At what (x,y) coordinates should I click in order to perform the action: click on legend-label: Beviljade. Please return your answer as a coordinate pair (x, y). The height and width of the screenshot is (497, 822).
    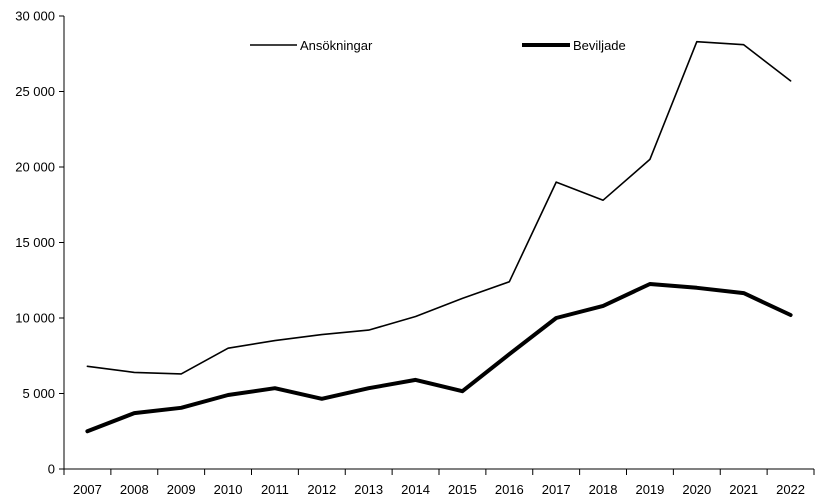
    Looking at the image, I should click on (599, 45).